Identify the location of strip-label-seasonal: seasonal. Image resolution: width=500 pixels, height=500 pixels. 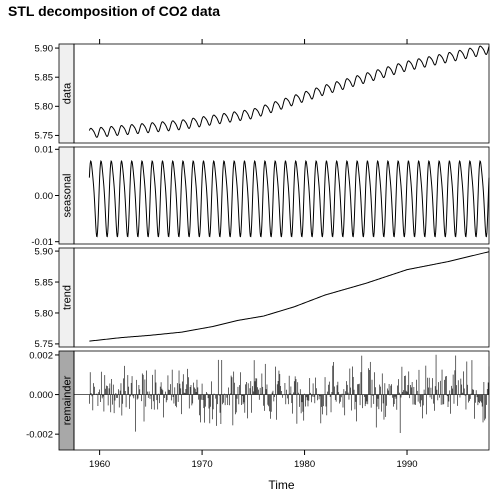
(68, 195).